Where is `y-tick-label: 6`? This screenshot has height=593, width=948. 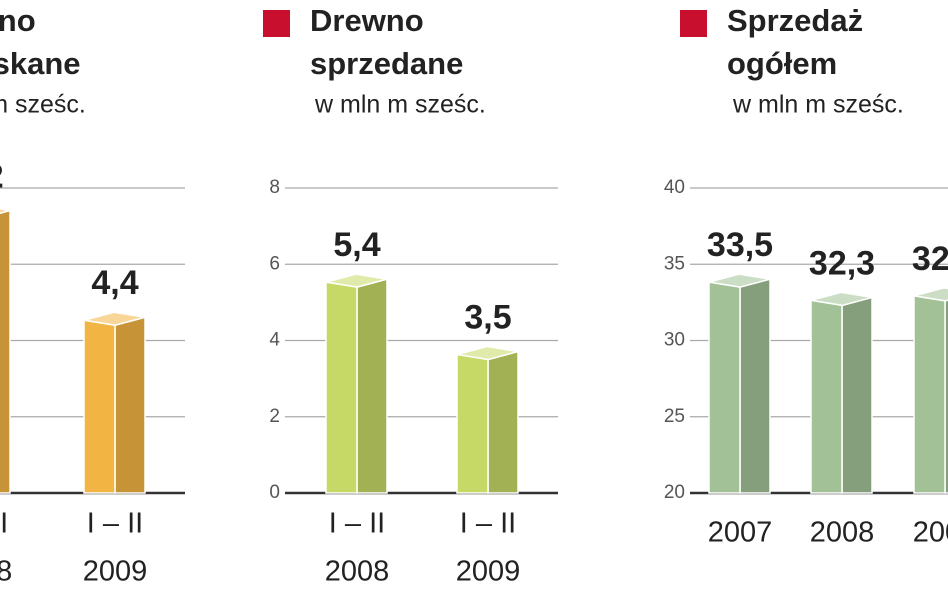 y-tick-label: 6 is located at coordinates (274, 263).